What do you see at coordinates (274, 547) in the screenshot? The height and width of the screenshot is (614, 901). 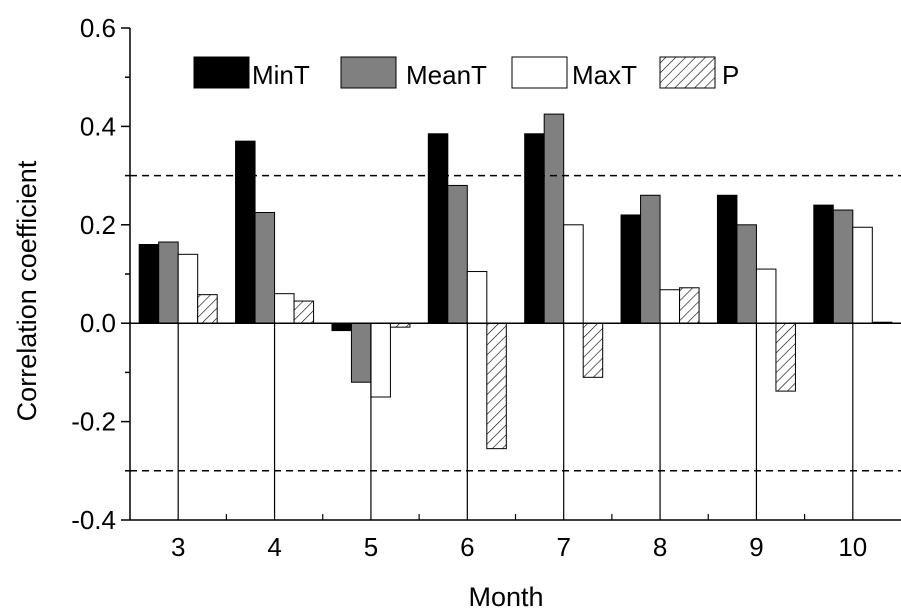 I see `x-tick-label: 4` at bounding box center [274, 547].